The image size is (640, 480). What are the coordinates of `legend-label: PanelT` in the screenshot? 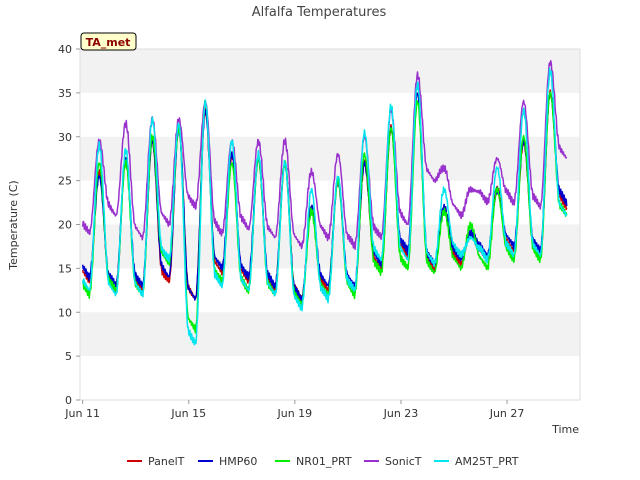 It's located at (166, 461).